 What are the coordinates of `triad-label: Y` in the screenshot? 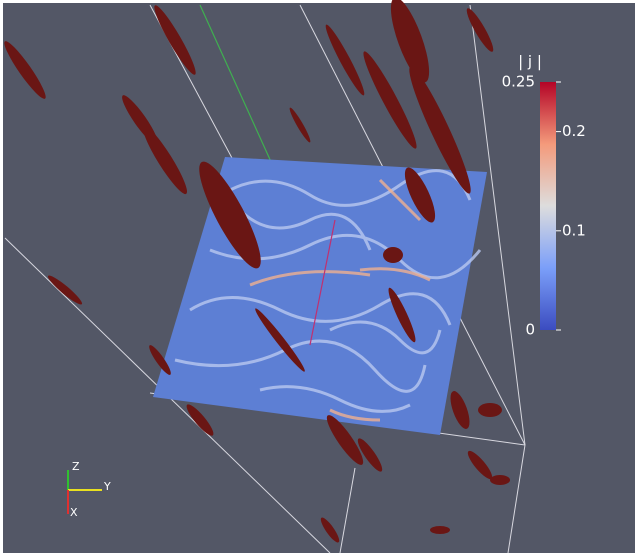 It's located at (107, 486).